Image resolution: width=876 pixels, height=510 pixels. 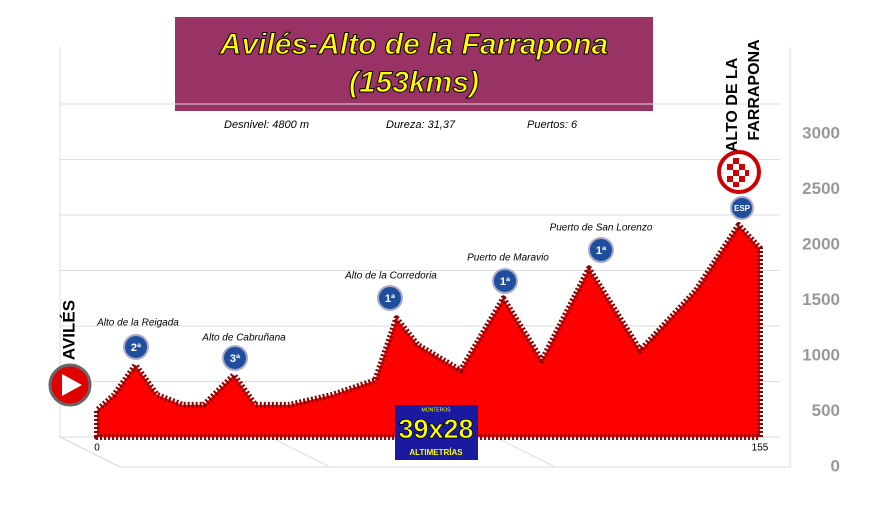 What do you see at coordinates (243, 338) in the screenshot?
I see `climb-label: Alto de Cabruñana` at bounding box center [243, 338].